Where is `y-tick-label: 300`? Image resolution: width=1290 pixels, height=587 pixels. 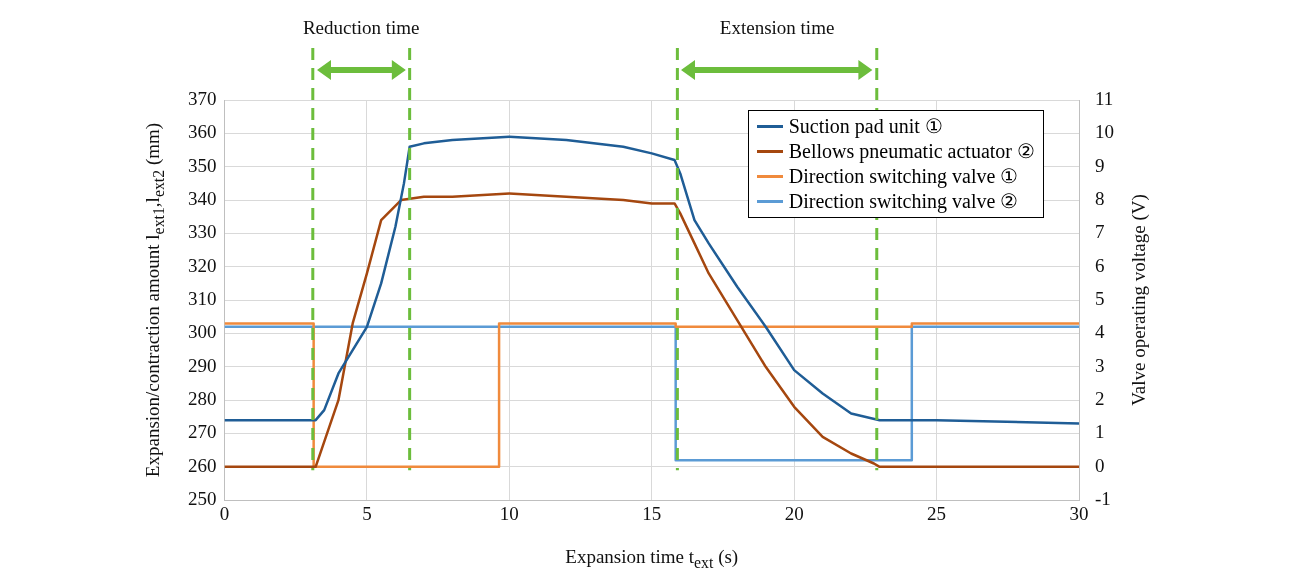 y-tick-label: 300 is located at coordinates (202, 332).